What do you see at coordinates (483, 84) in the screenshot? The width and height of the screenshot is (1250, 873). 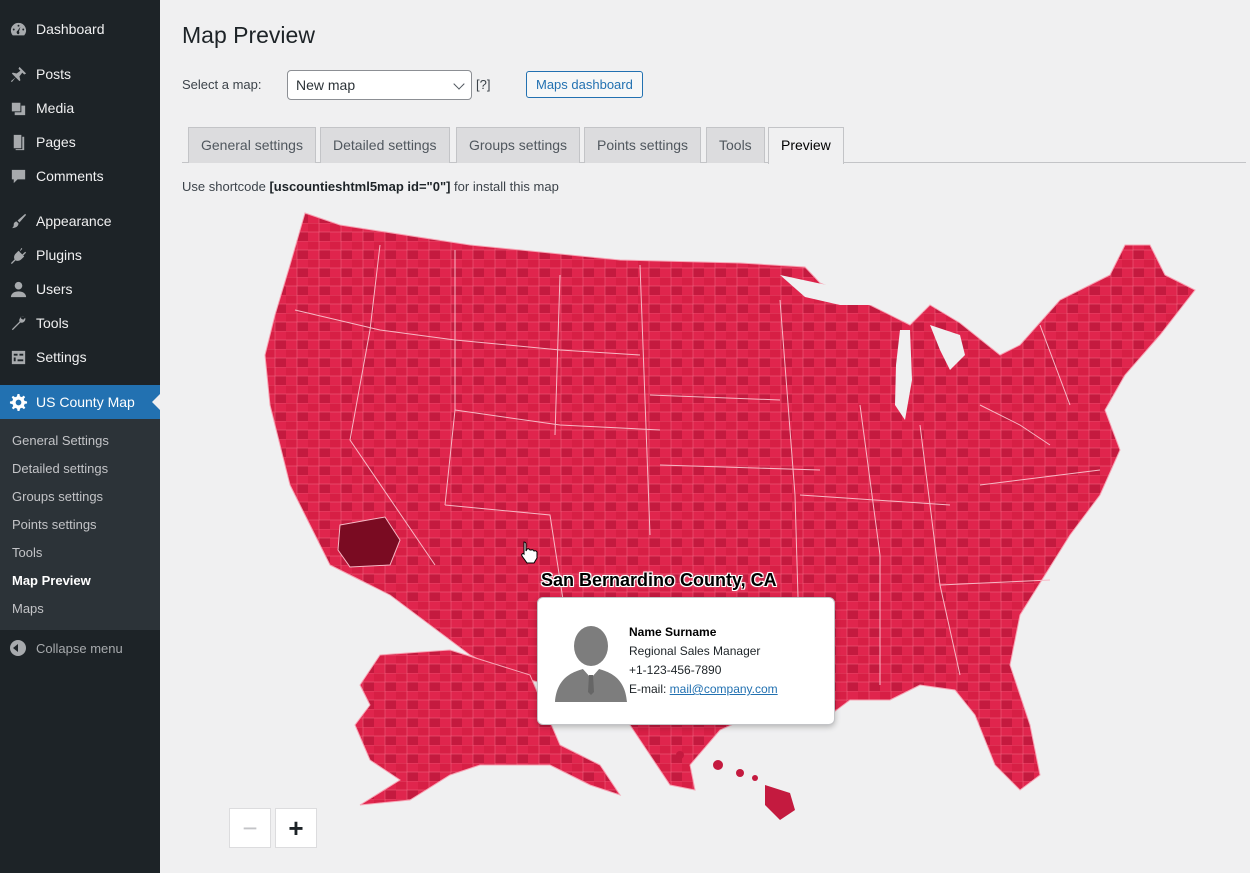 I see `help-link: [?]` at bounding box center [483, 84].